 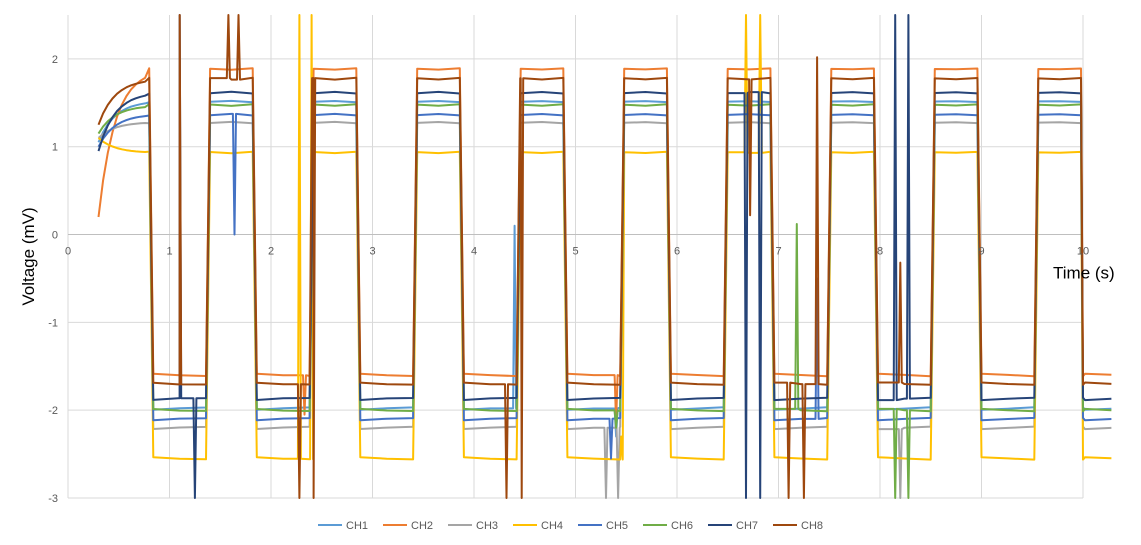 I want to click on x-tick-label: 4, so click(x=474, y=252).